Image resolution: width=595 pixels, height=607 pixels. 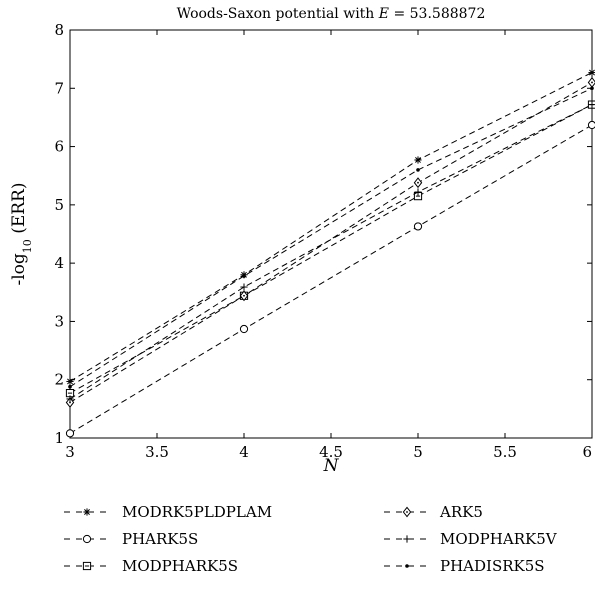 I want to click on chart-title: Woods-Saxon potential with E = 53.588872, so click(x=331, y=14).